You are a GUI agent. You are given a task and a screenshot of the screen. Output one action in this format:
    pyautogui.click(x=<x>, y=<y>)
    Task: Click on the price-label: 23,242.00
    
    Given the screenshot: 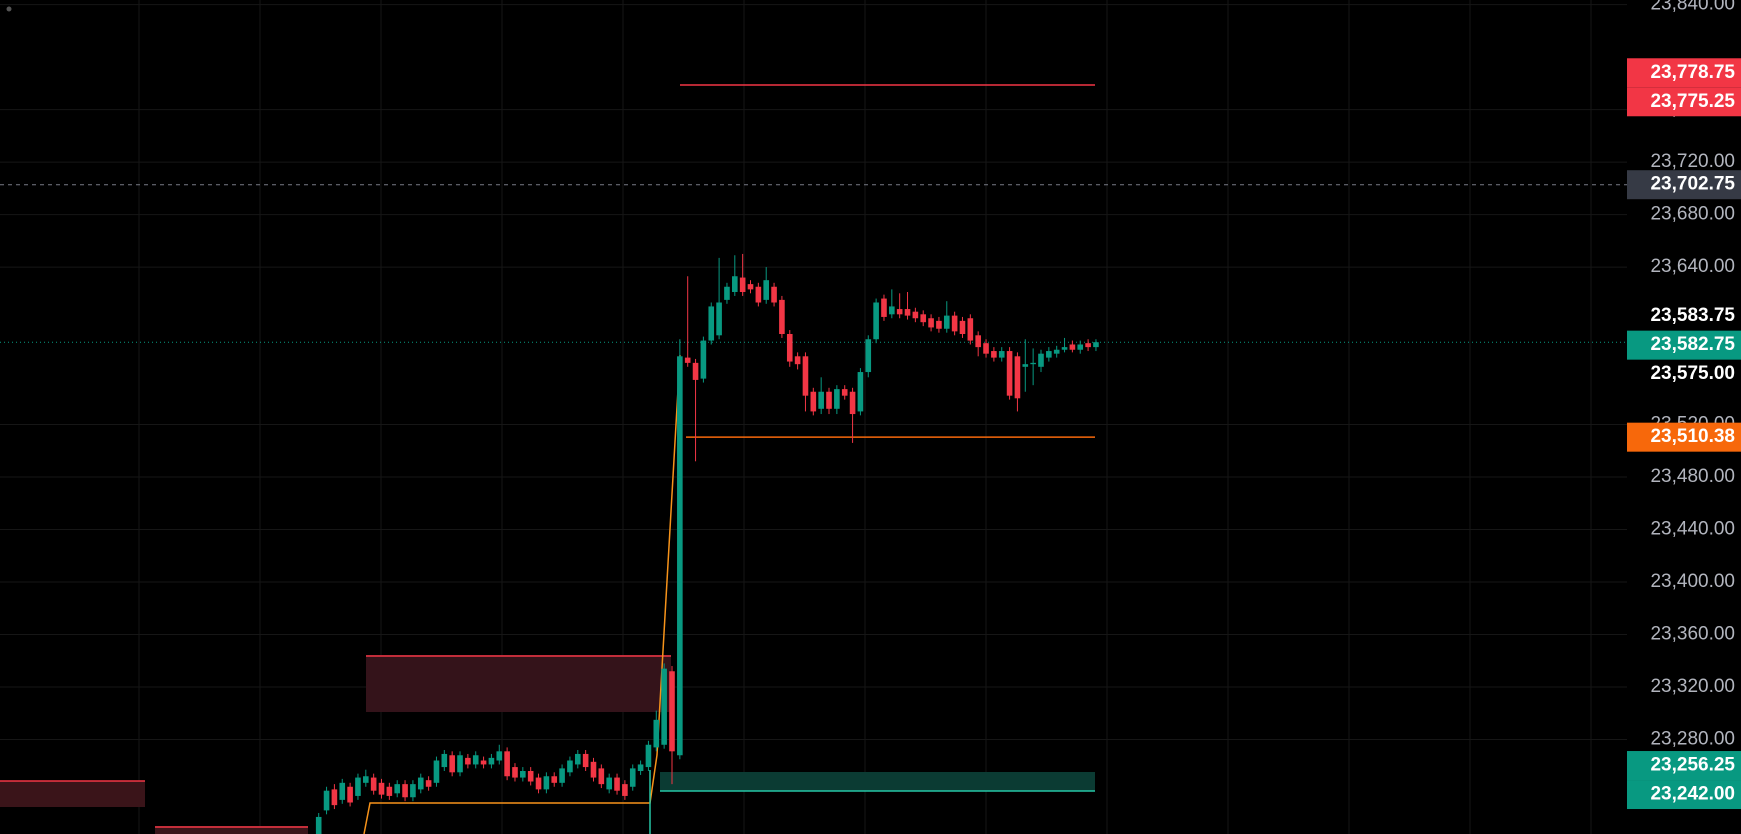 What is the action you would take?
    pyautogui.click(x=1692, y=794)
    